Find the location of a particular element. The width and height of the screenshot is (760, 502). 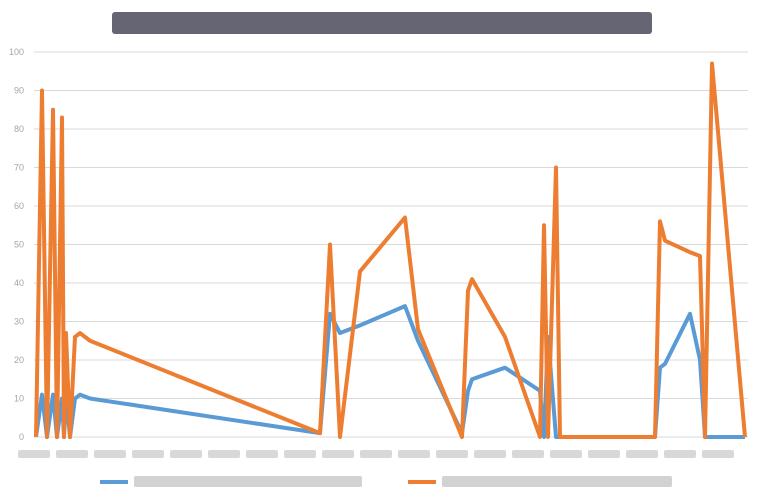

y-tick-label: 50 is located at coordinates (19, 245).